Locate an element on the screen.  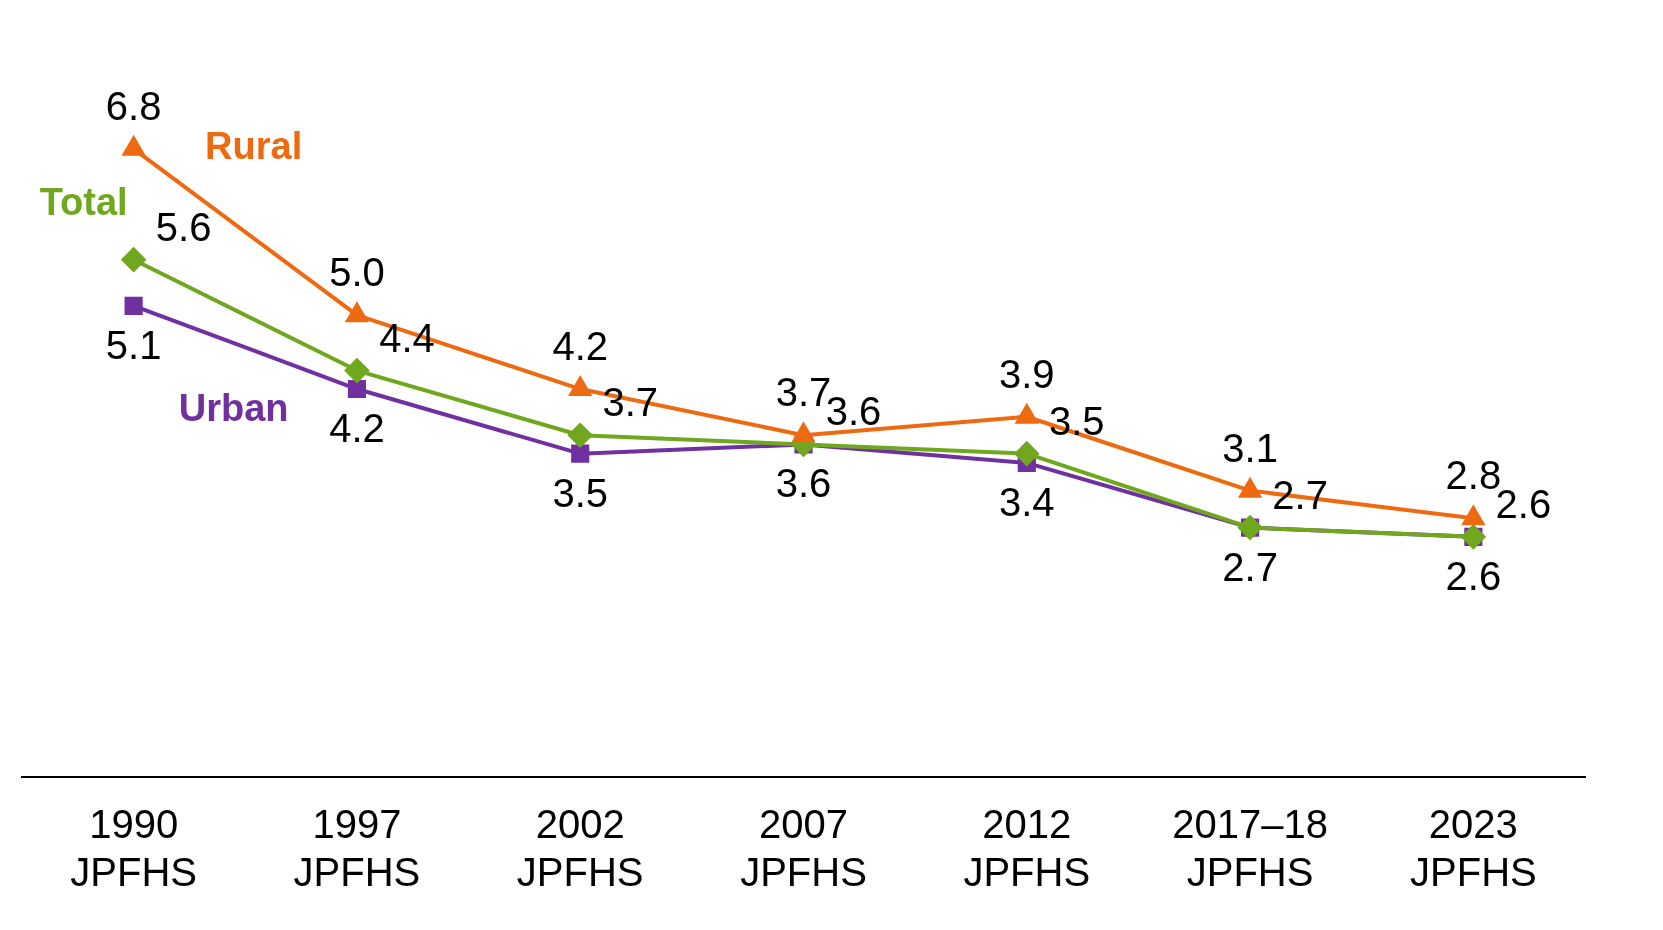
series-label: Rural is located at coordinates (254, 146).